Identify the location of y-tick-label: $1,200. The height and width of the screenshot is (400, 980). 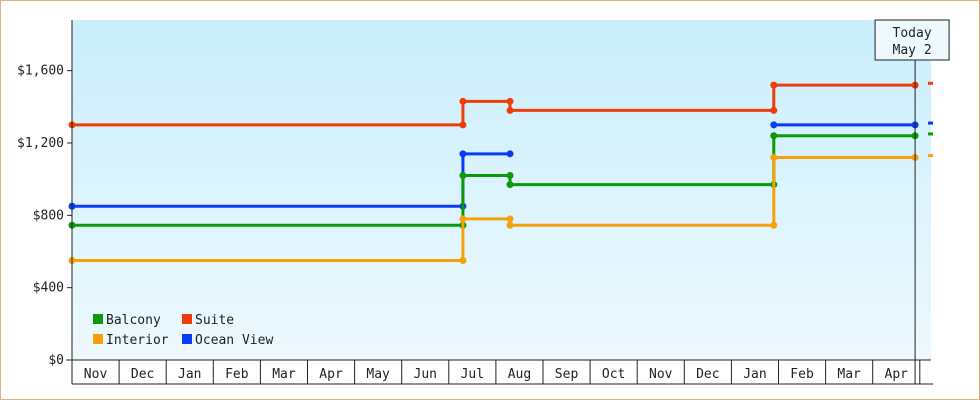
(40, 143).